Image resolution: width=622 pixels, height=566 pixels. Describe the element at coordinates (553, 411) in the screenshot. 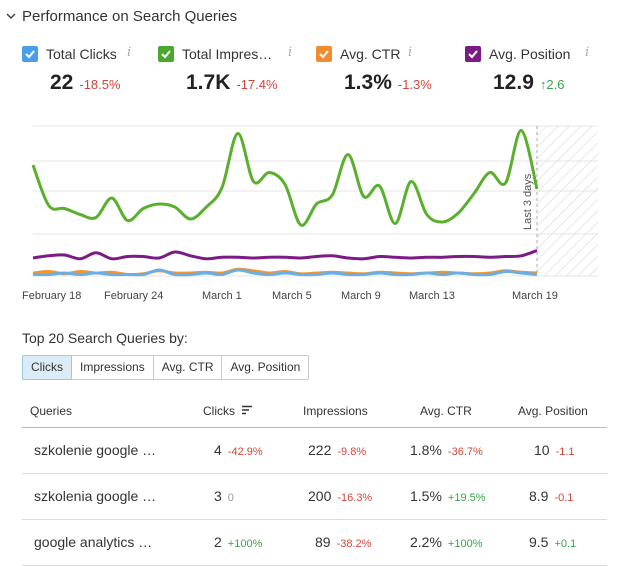

I see `col-avg-position: Avg. Position` at that location.